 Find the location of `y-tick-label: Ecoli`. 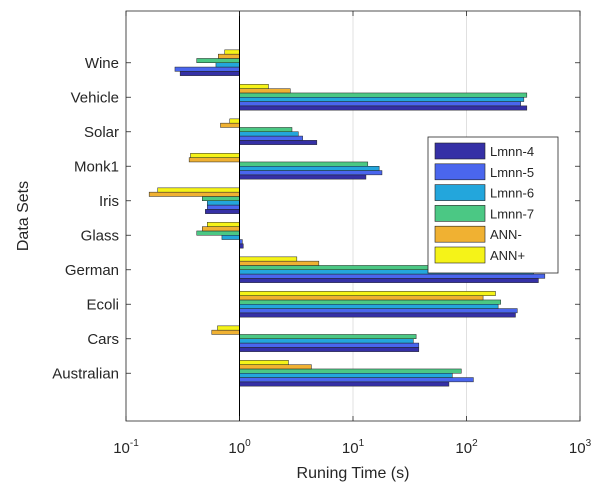

y-tick-label: Ecoli is located at coordinates (102, 304).